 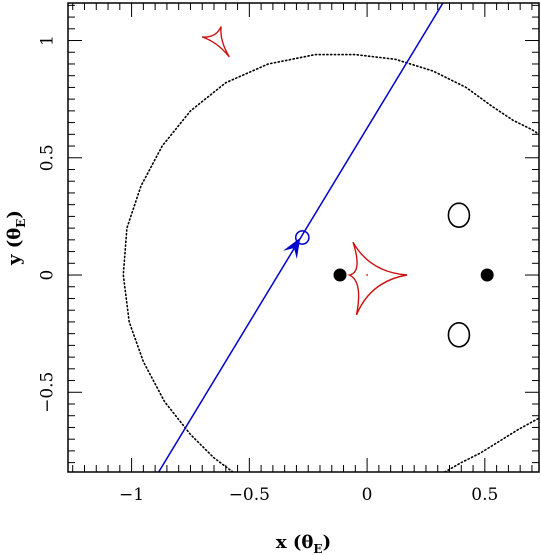 I want to click on x-tick-label: 0, so click(x=367, y=495).